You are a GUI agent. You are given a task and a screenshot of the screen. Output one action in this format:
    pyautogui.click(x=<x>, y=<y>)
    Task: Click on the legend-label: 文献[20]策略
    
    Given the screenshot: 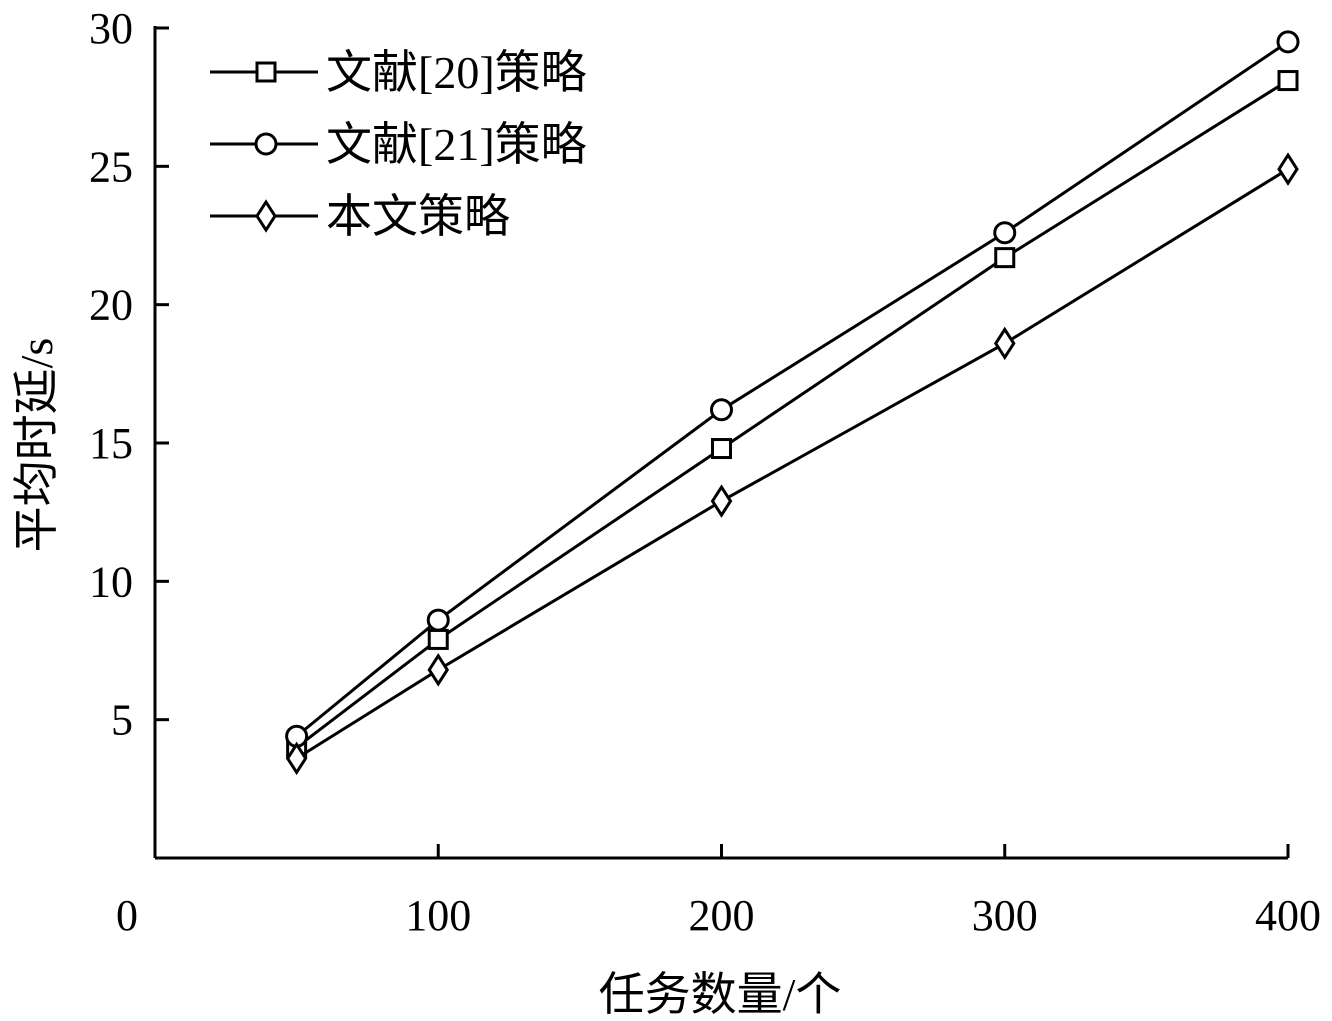 What is the action you would take?
    pyautogui.click(x=456, y=72)
    